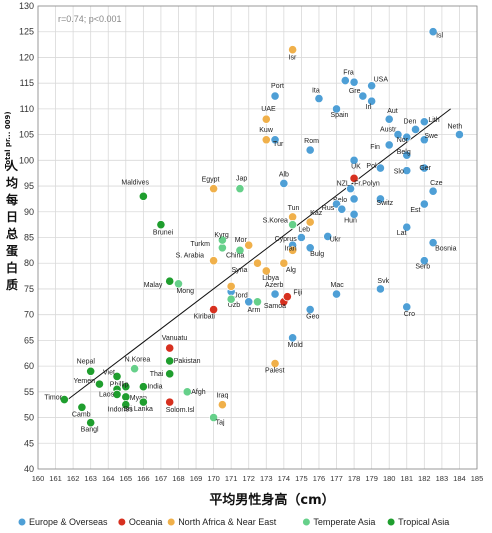  What do you see at coordinates (90, 430) in the screenshot?
I see `point-label: Bangl` at bounding box center [90, 430].